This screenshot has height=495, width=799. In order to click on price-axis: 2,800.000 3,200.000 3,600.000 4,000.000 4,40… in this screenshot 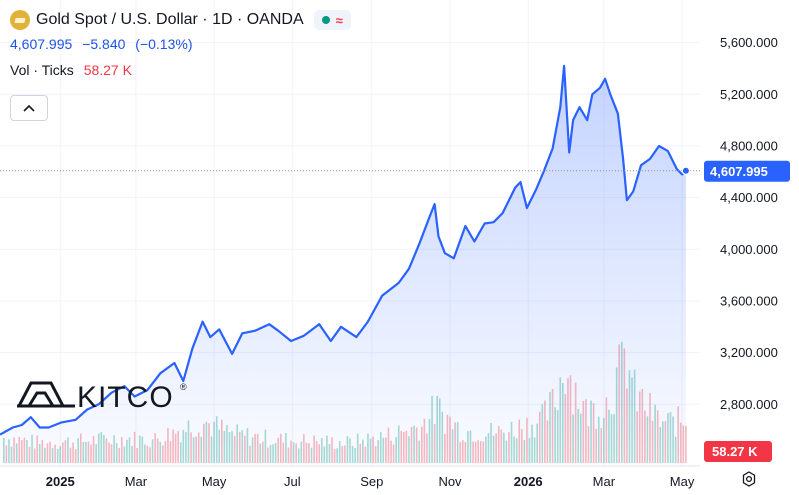, I will do `click(749, 223)`.